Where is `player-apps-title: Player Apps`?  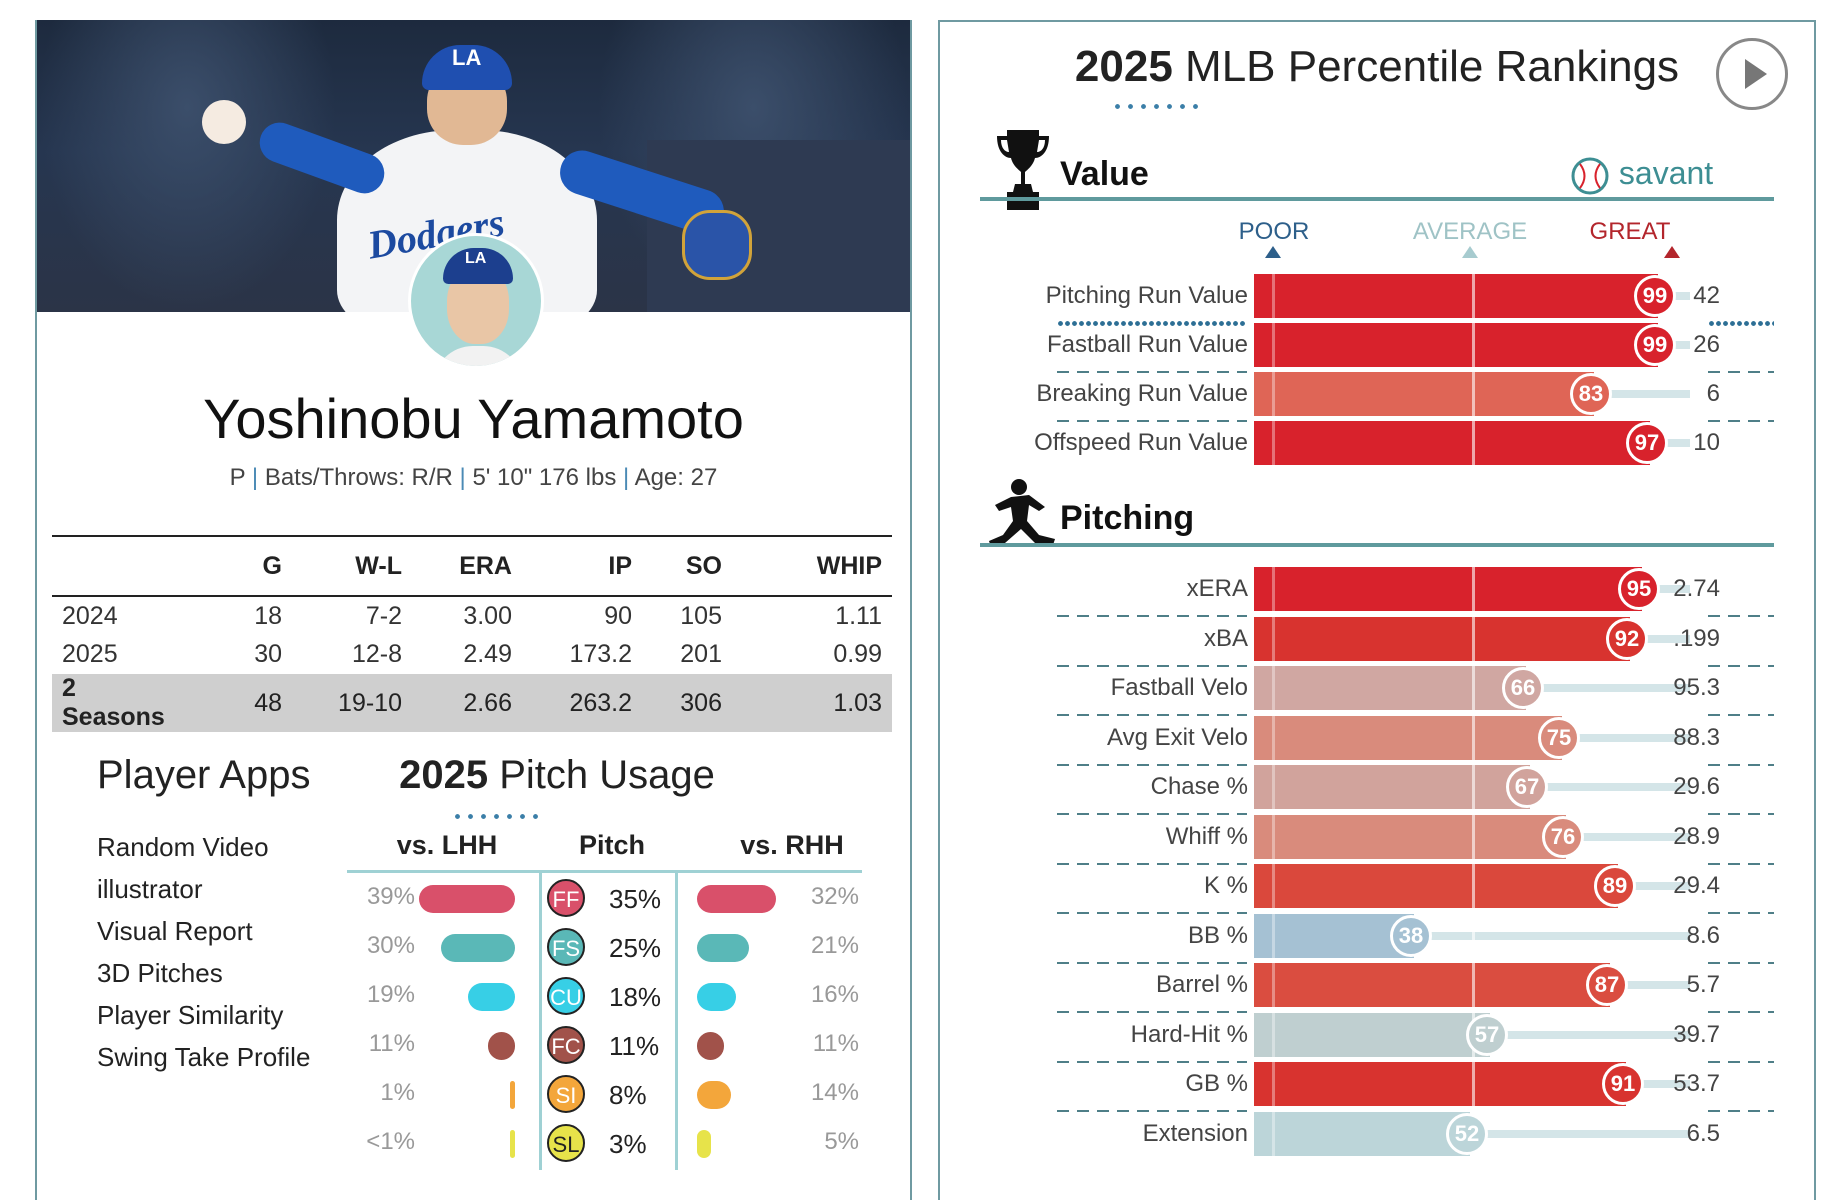
player-apps-title: Player Apps is located at coordinates (204, 775).